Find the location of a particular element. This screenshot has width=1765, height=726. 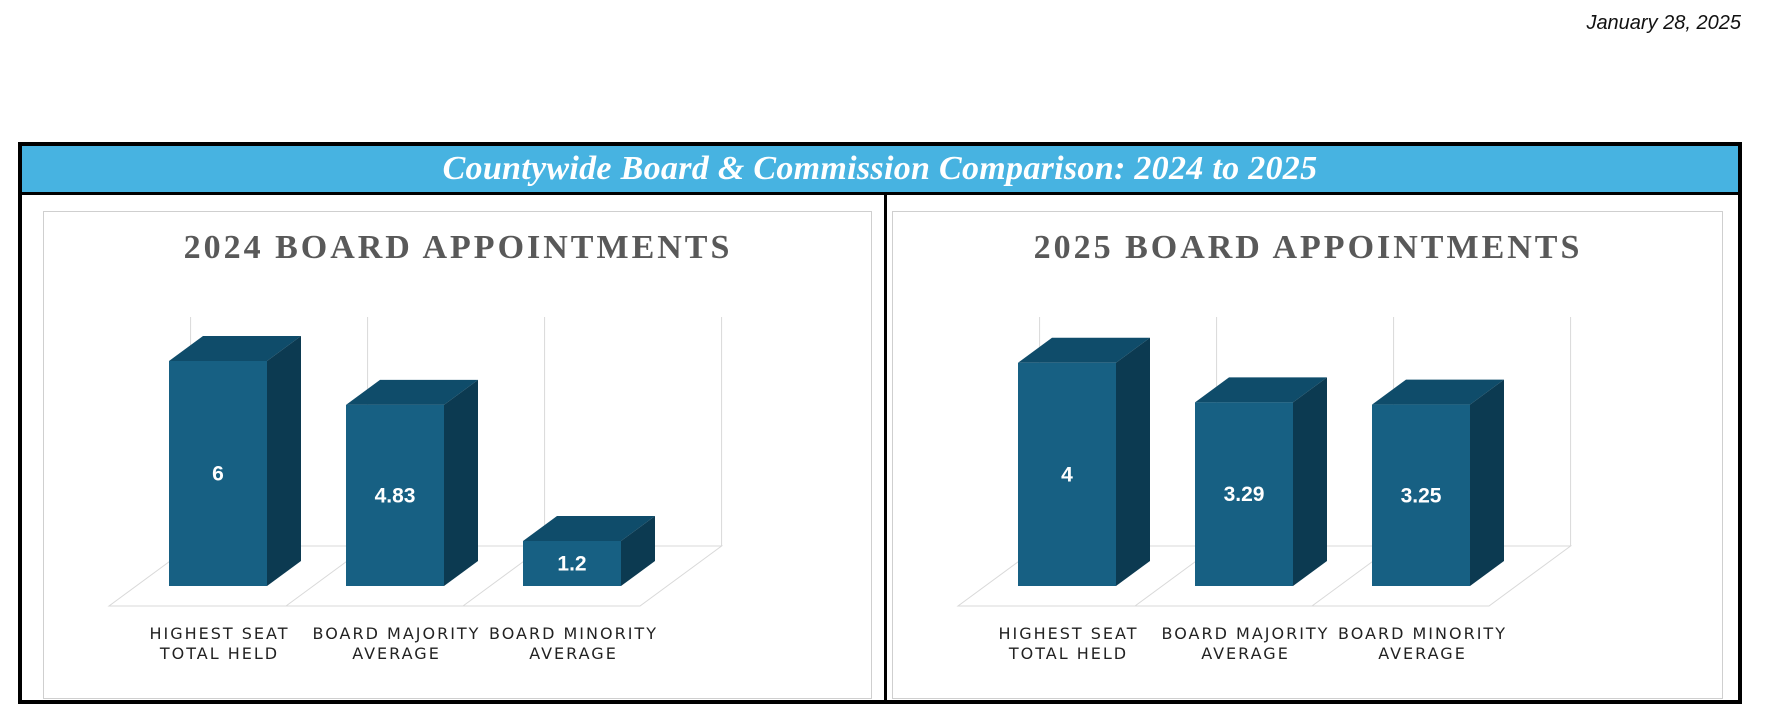

data-label: 1.2 is located at coordinates (571, 564).